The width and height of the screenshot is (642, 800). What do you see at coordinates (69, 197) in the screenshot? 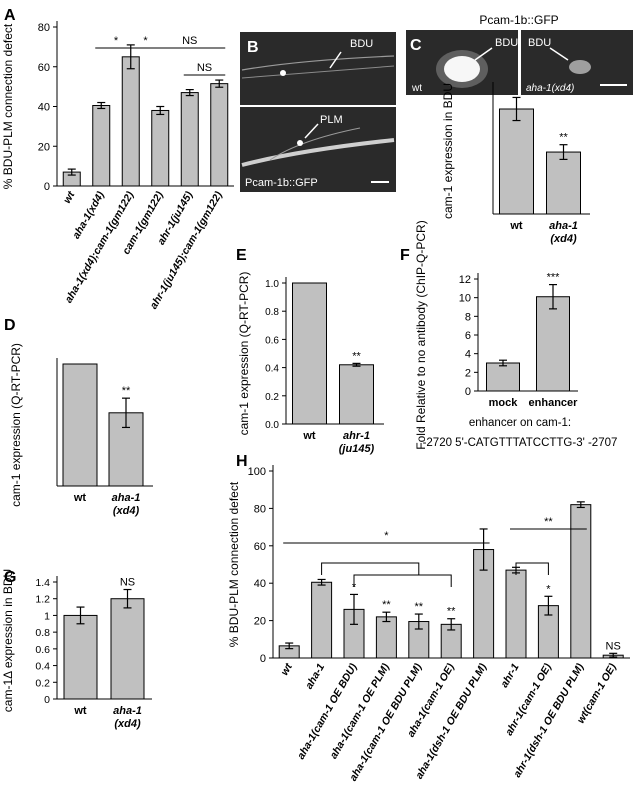
I see `category-label-a: wt` at bounding box center [69, 197].